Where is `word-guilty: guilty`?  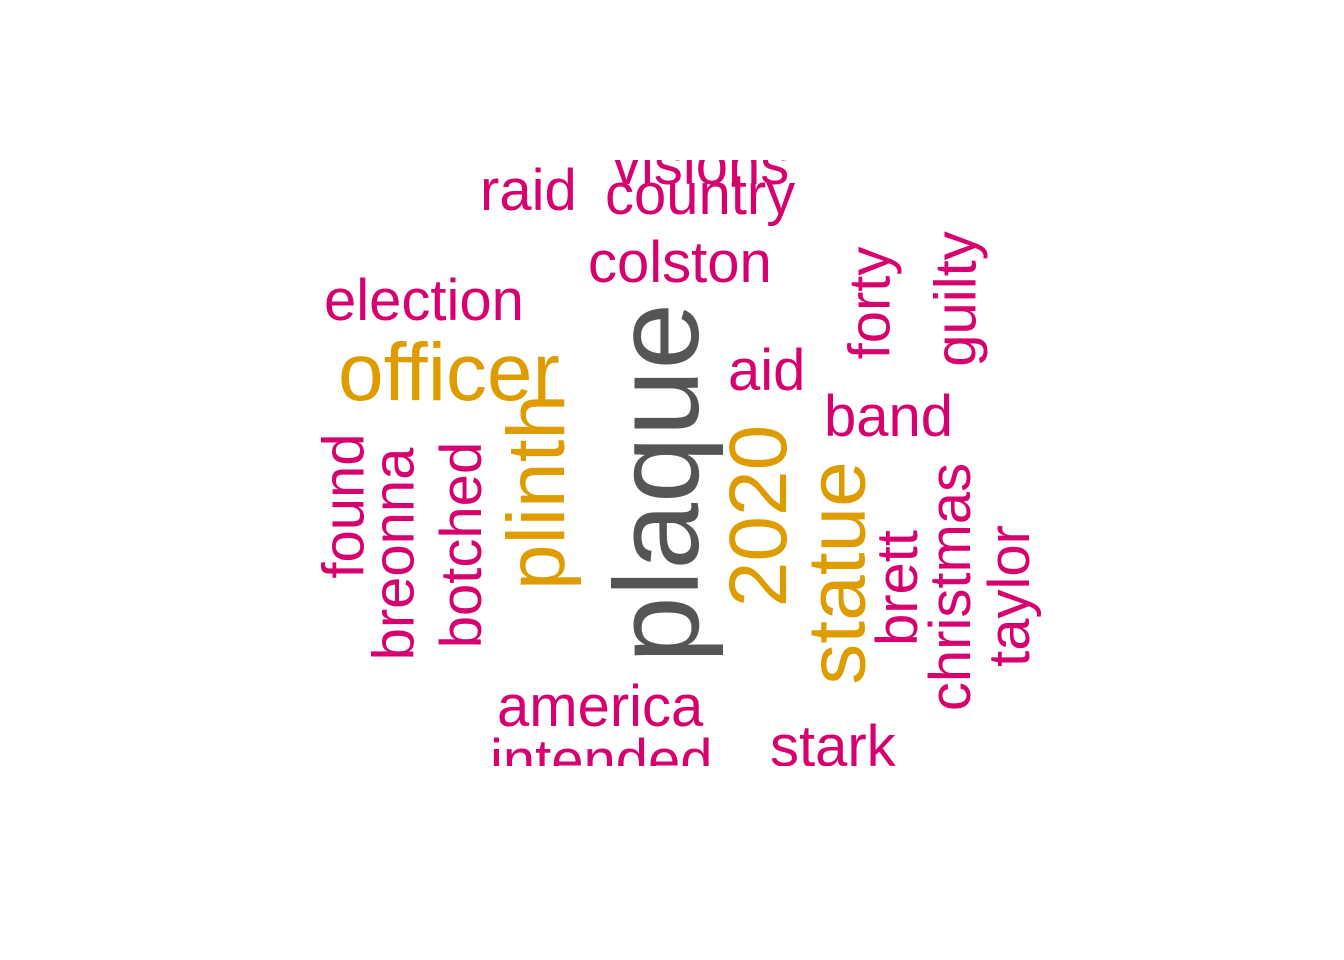
word-guilty: guilty is located at coordinates (956, 299).